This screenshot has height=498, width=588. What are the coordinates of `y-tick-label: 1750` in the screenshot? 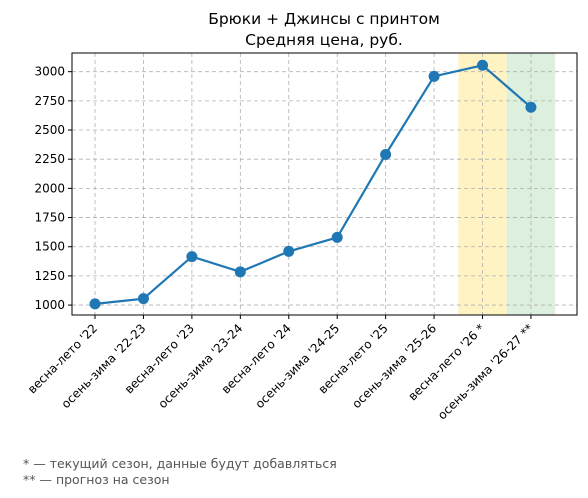 It's located at (49, 218).